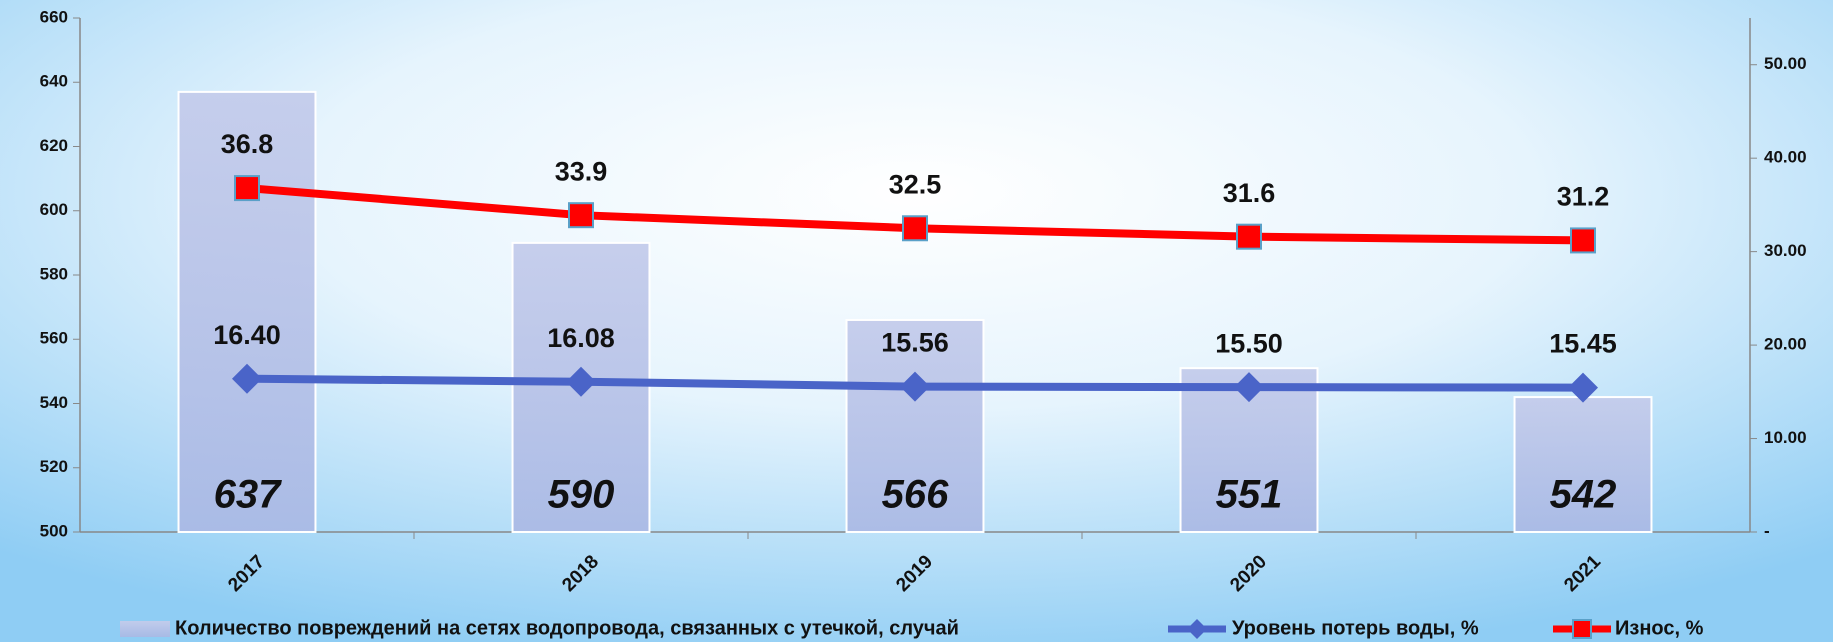 This screenshot has width=1833, height=642. Describe the element at coordinates (915, 184) in the screenshot. I see `data-label: 32.5` at that location.